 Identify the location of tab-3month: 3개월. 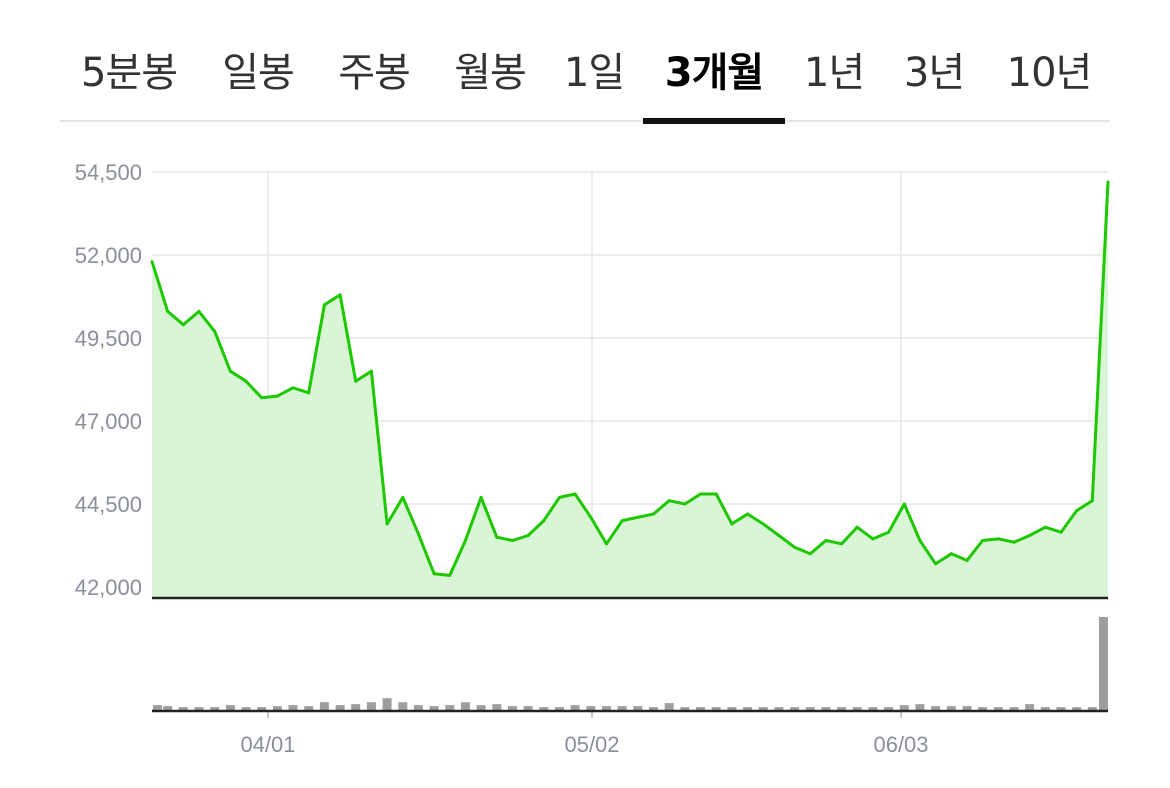
(714, 82).